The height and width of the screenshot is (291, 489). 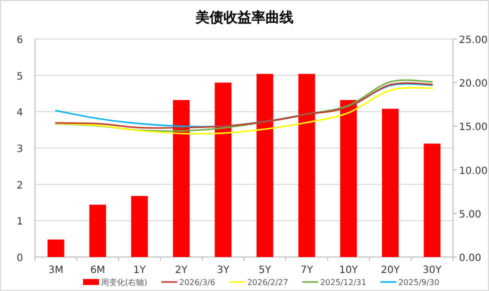 What do you see at coordinates (244, 17) in the screenshot?
I see `chart-title: 美债收益率曲线` at bounding box center [244, 17].